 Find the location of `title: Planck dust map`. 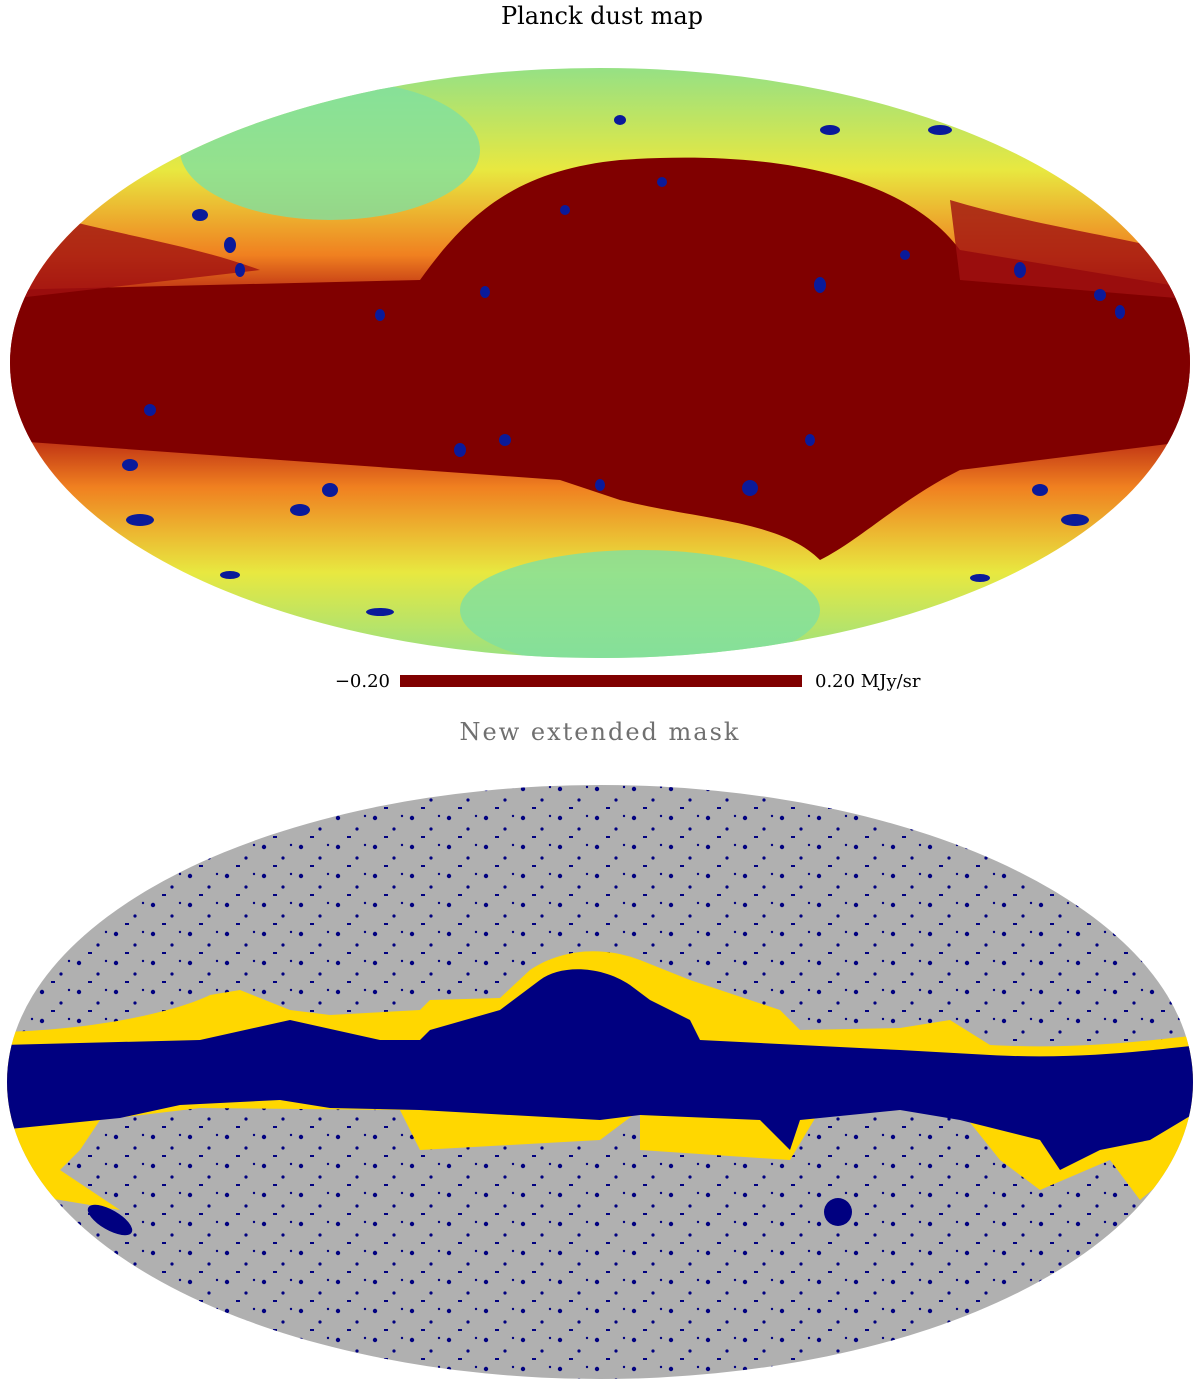

title: Planck dust map is located at coordinates (602, 16).